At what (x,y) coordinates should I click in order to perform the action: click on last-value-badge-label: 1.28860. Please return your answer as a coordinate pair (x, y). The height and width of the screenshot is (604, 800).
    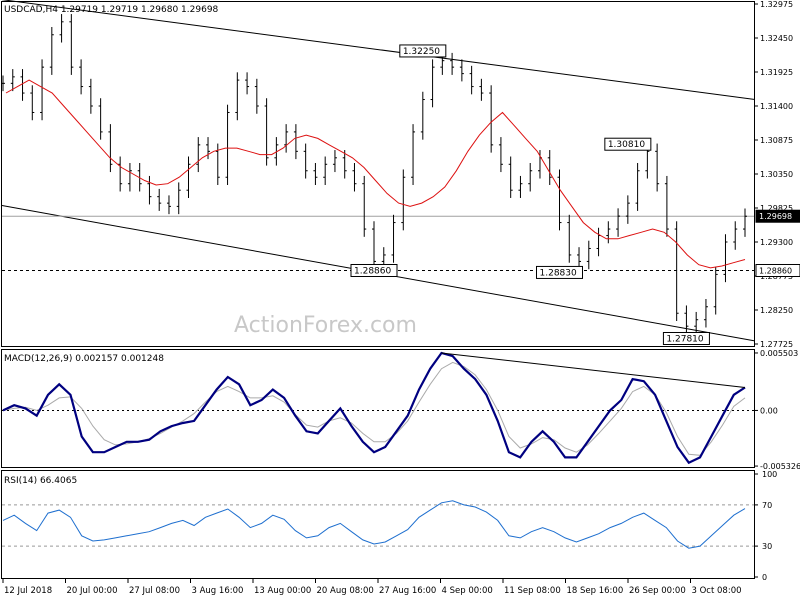
    Looking at the image, I should click on (775, 270).